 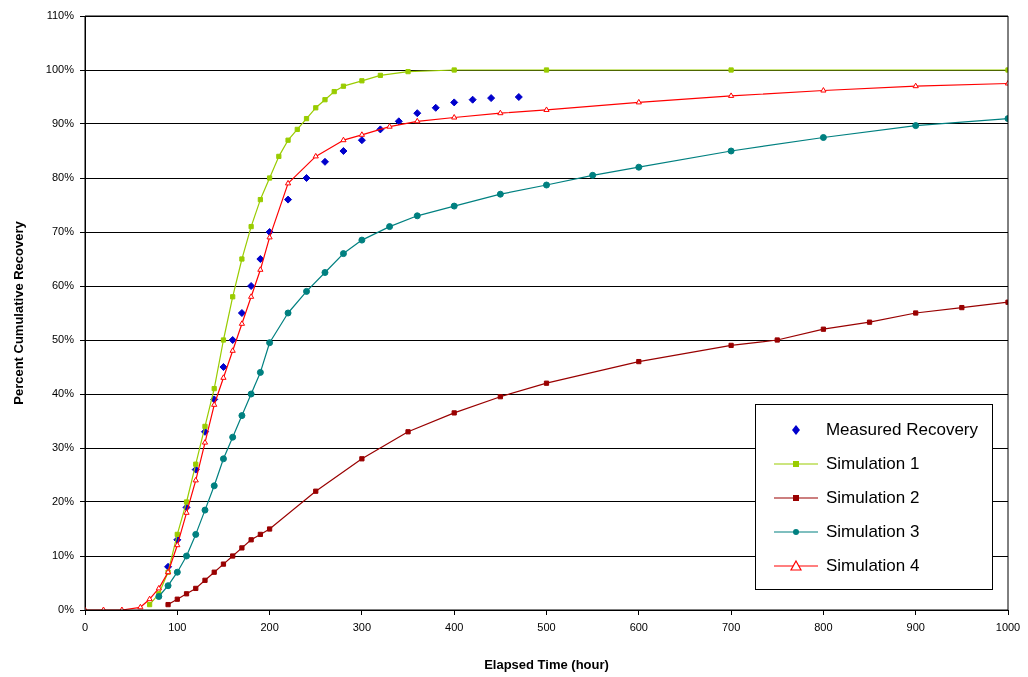 I want to click on y-tick-label: 20%, so click(x=63, y=501).